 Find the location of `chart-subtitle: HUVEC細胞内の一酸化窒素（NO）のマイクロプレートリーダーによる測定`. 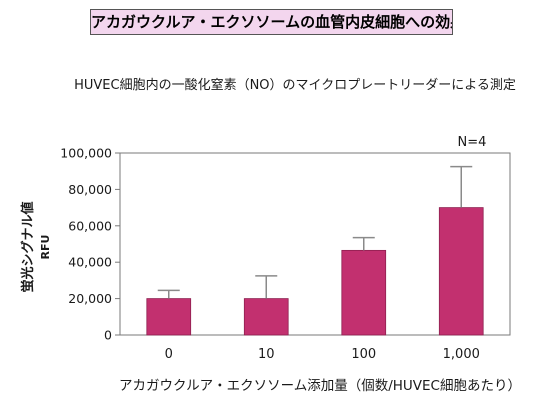

chart-subtitle: HUVEC細胞内の一酸化窒素（NO）のマイクロプレートリーダーによる測定 is located at coordinates (295, 85).